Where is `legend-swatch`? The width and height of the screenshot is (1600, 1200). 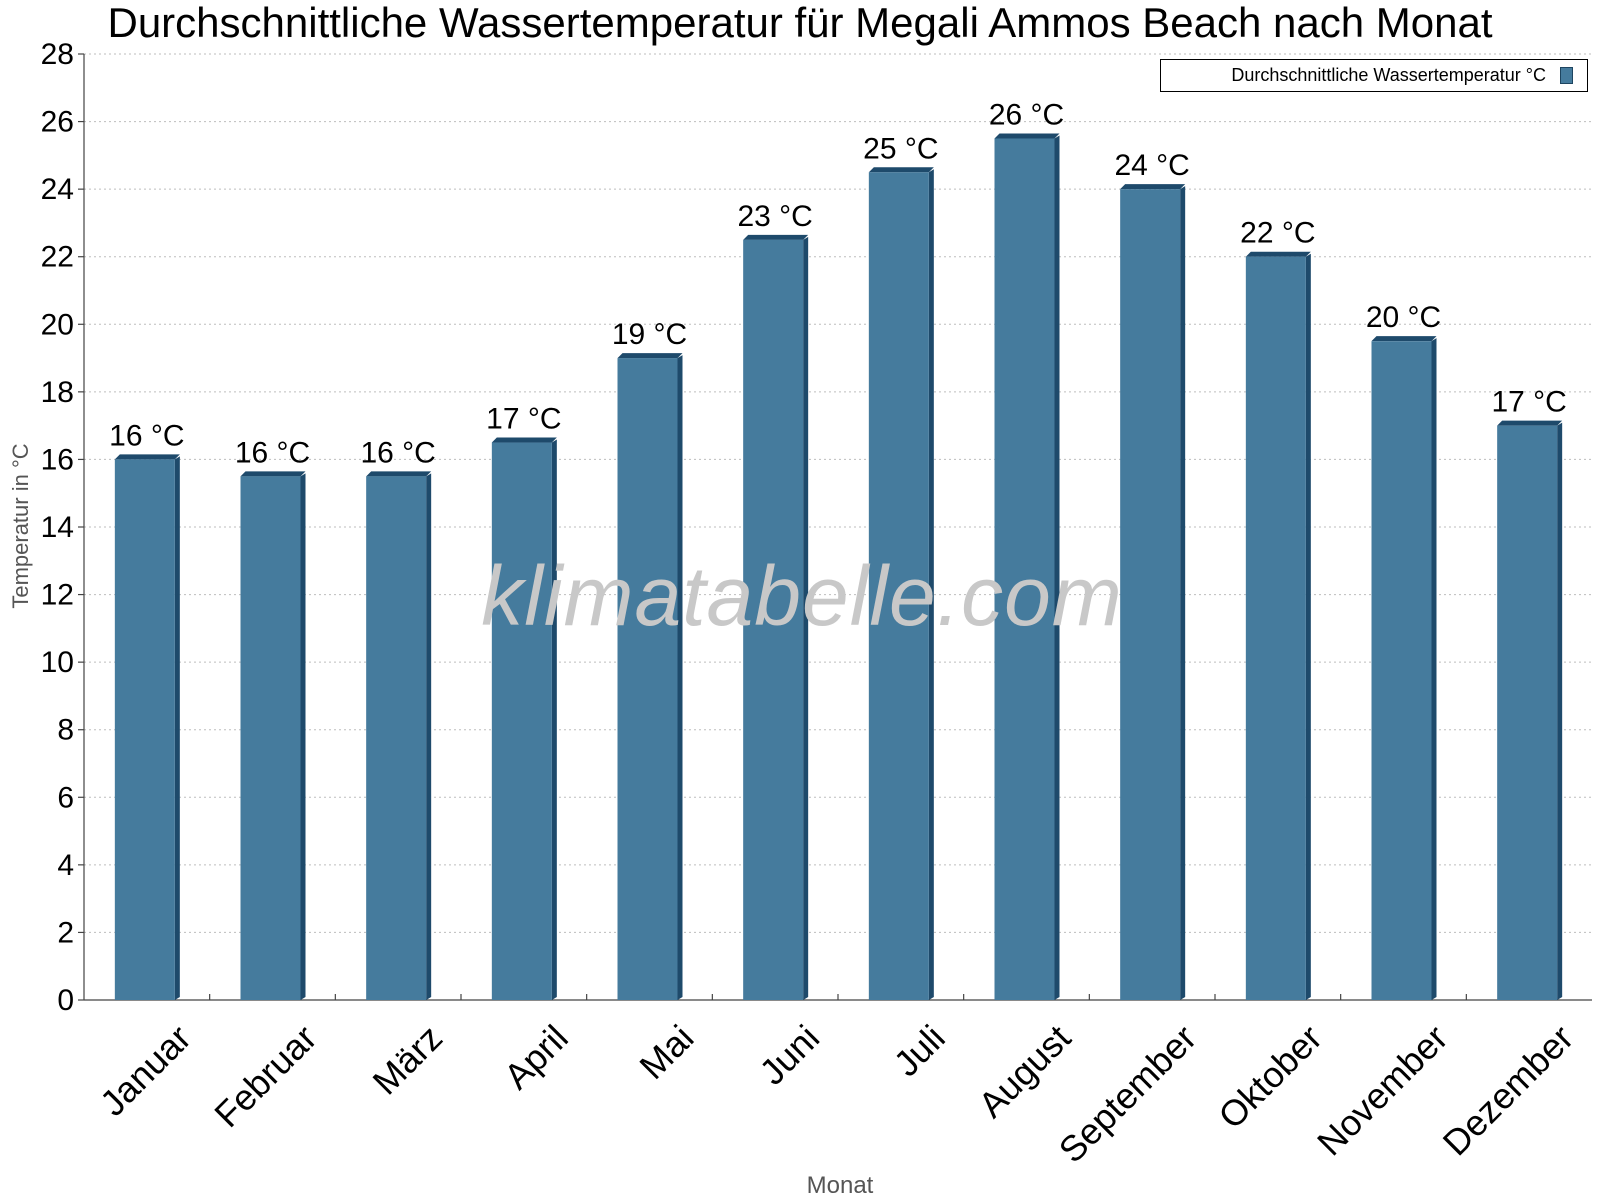
legend-swatch is located at coordinates (1566, 75).